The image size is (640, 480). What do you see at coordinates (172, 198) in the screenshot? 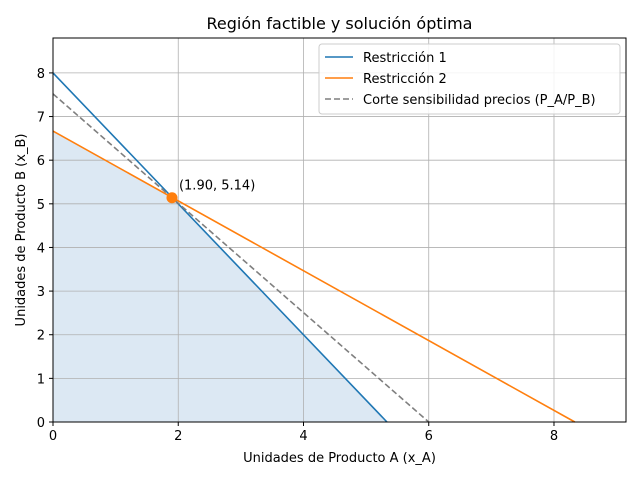
I see `optimal-point` at bounding box center [172, 198].